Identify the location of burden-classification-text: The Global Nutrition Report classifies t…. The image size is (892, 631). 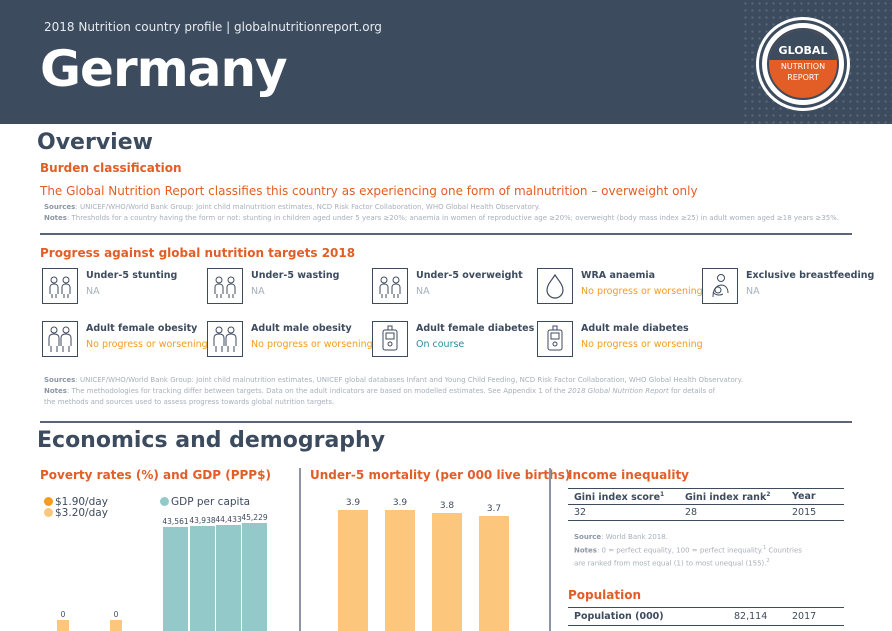
(369, 191).